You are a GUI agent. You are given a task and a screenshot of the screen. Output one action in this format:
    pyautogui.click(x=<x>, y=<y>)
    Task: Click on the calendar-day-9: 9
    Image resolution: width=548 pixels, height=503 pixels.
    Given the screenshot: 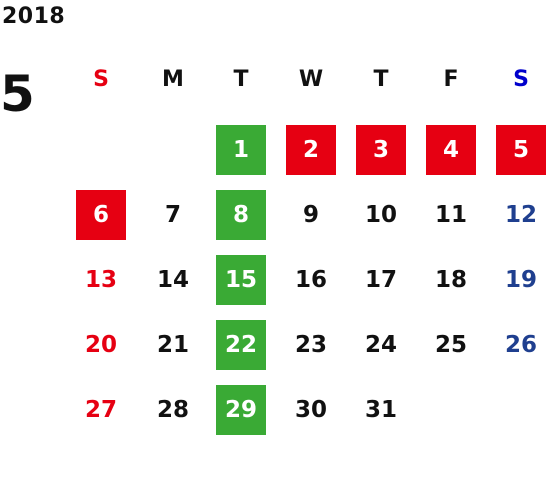 What is the action you would take?
    pyautogui.click(x=310, y=215)
    